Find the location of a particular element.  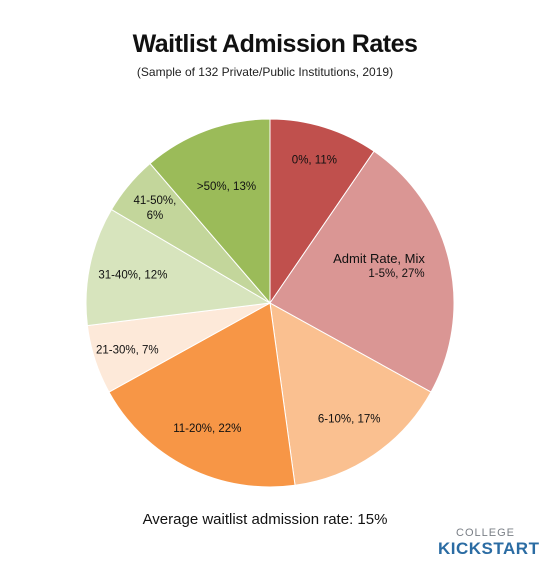

slice-label-3: 6-10%, 17% is located at coordinates (349, 420).